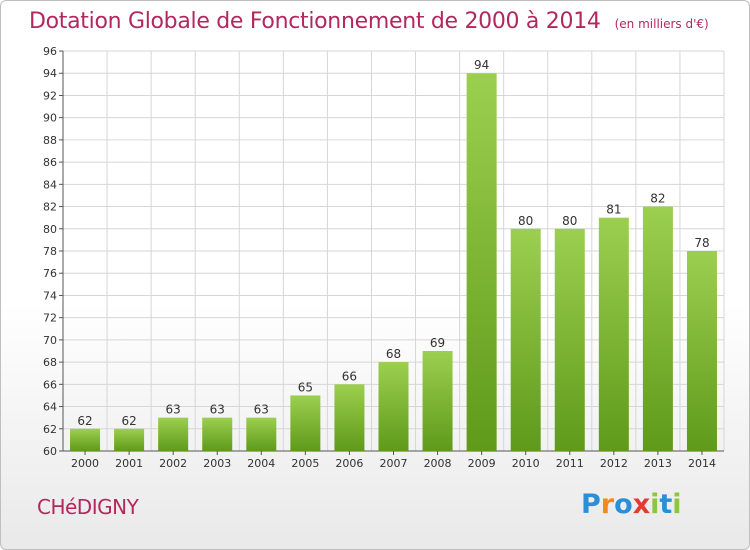  I want to click on y-tick-label: 96, so click(50, 51).